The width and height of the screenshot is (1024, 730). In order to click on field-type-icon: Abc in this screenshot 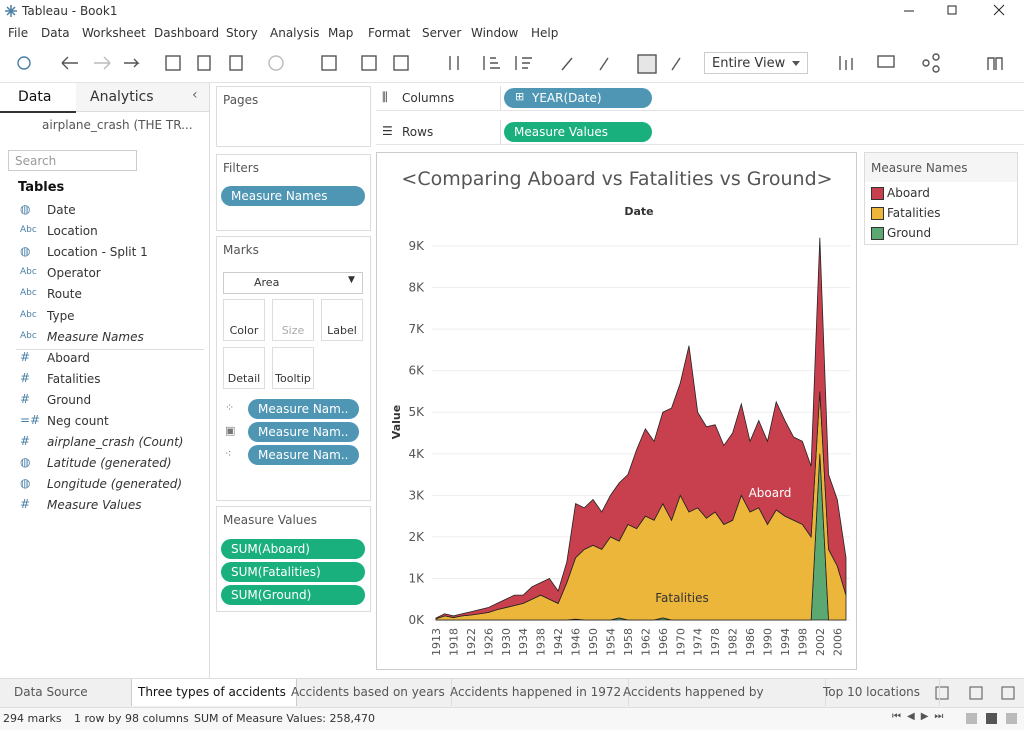, I will do `click(28, 272)`.